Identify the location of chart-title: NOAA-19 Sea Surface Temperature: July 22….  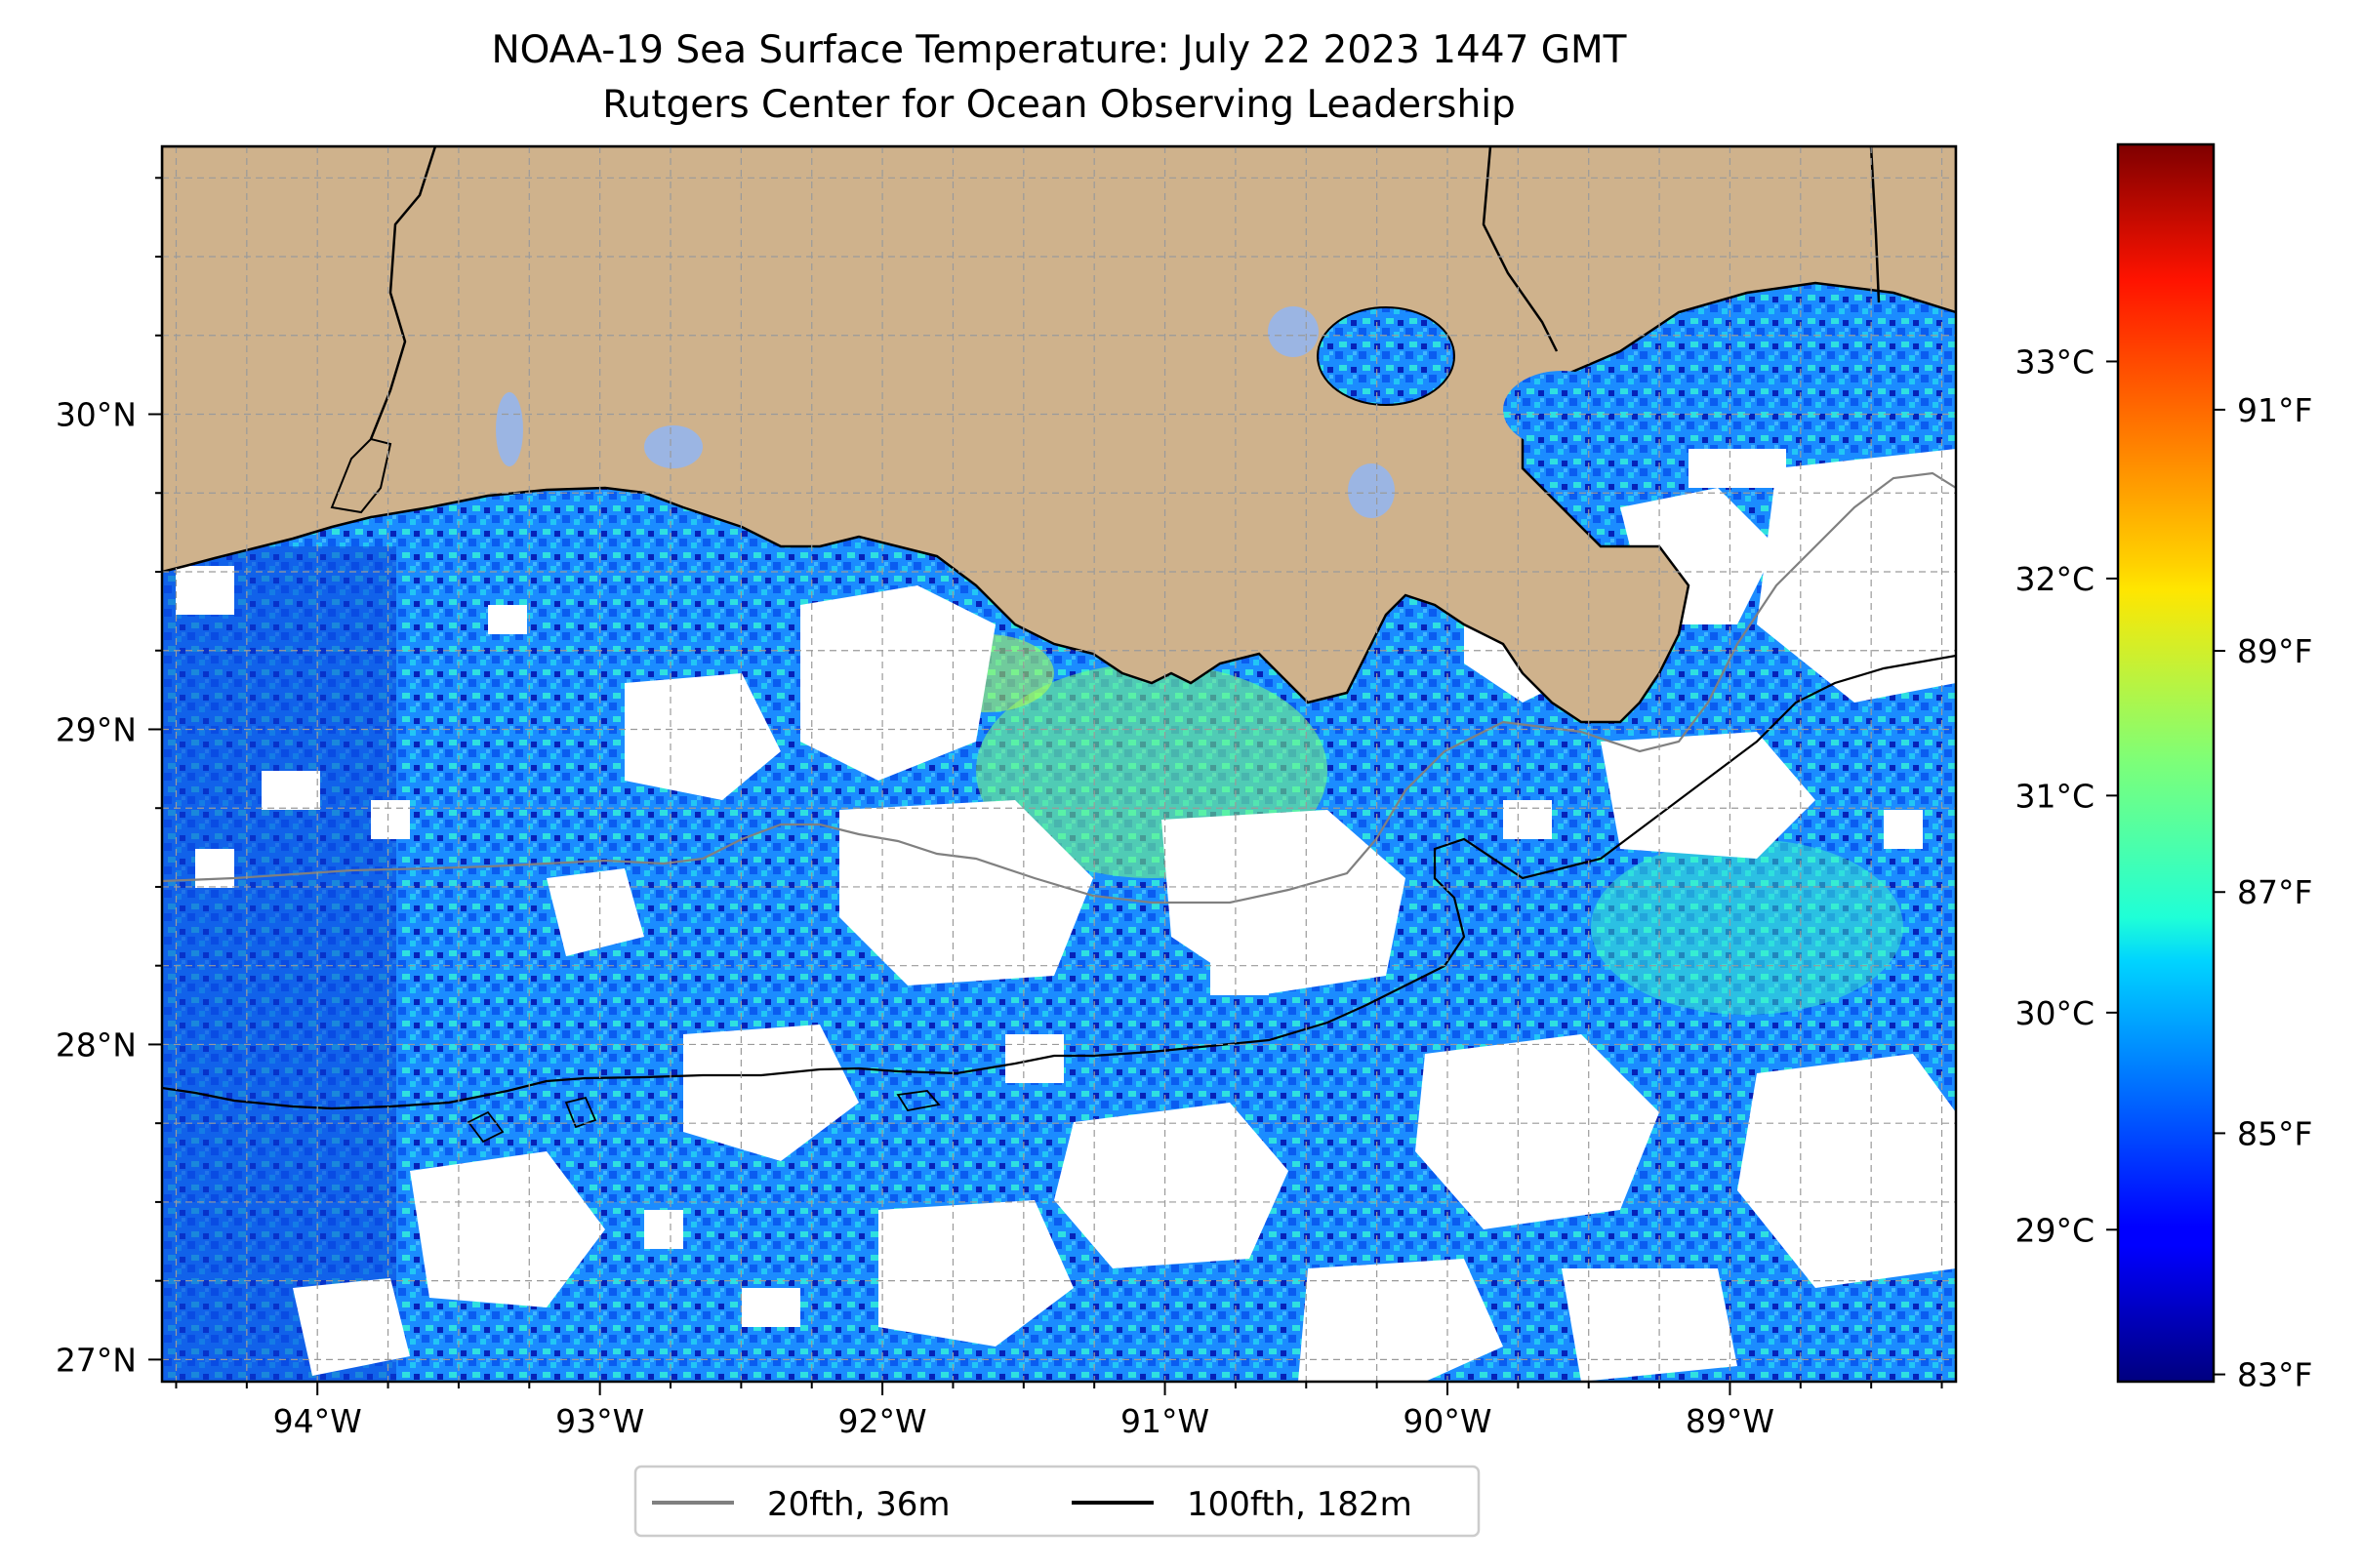
(1058, 50).